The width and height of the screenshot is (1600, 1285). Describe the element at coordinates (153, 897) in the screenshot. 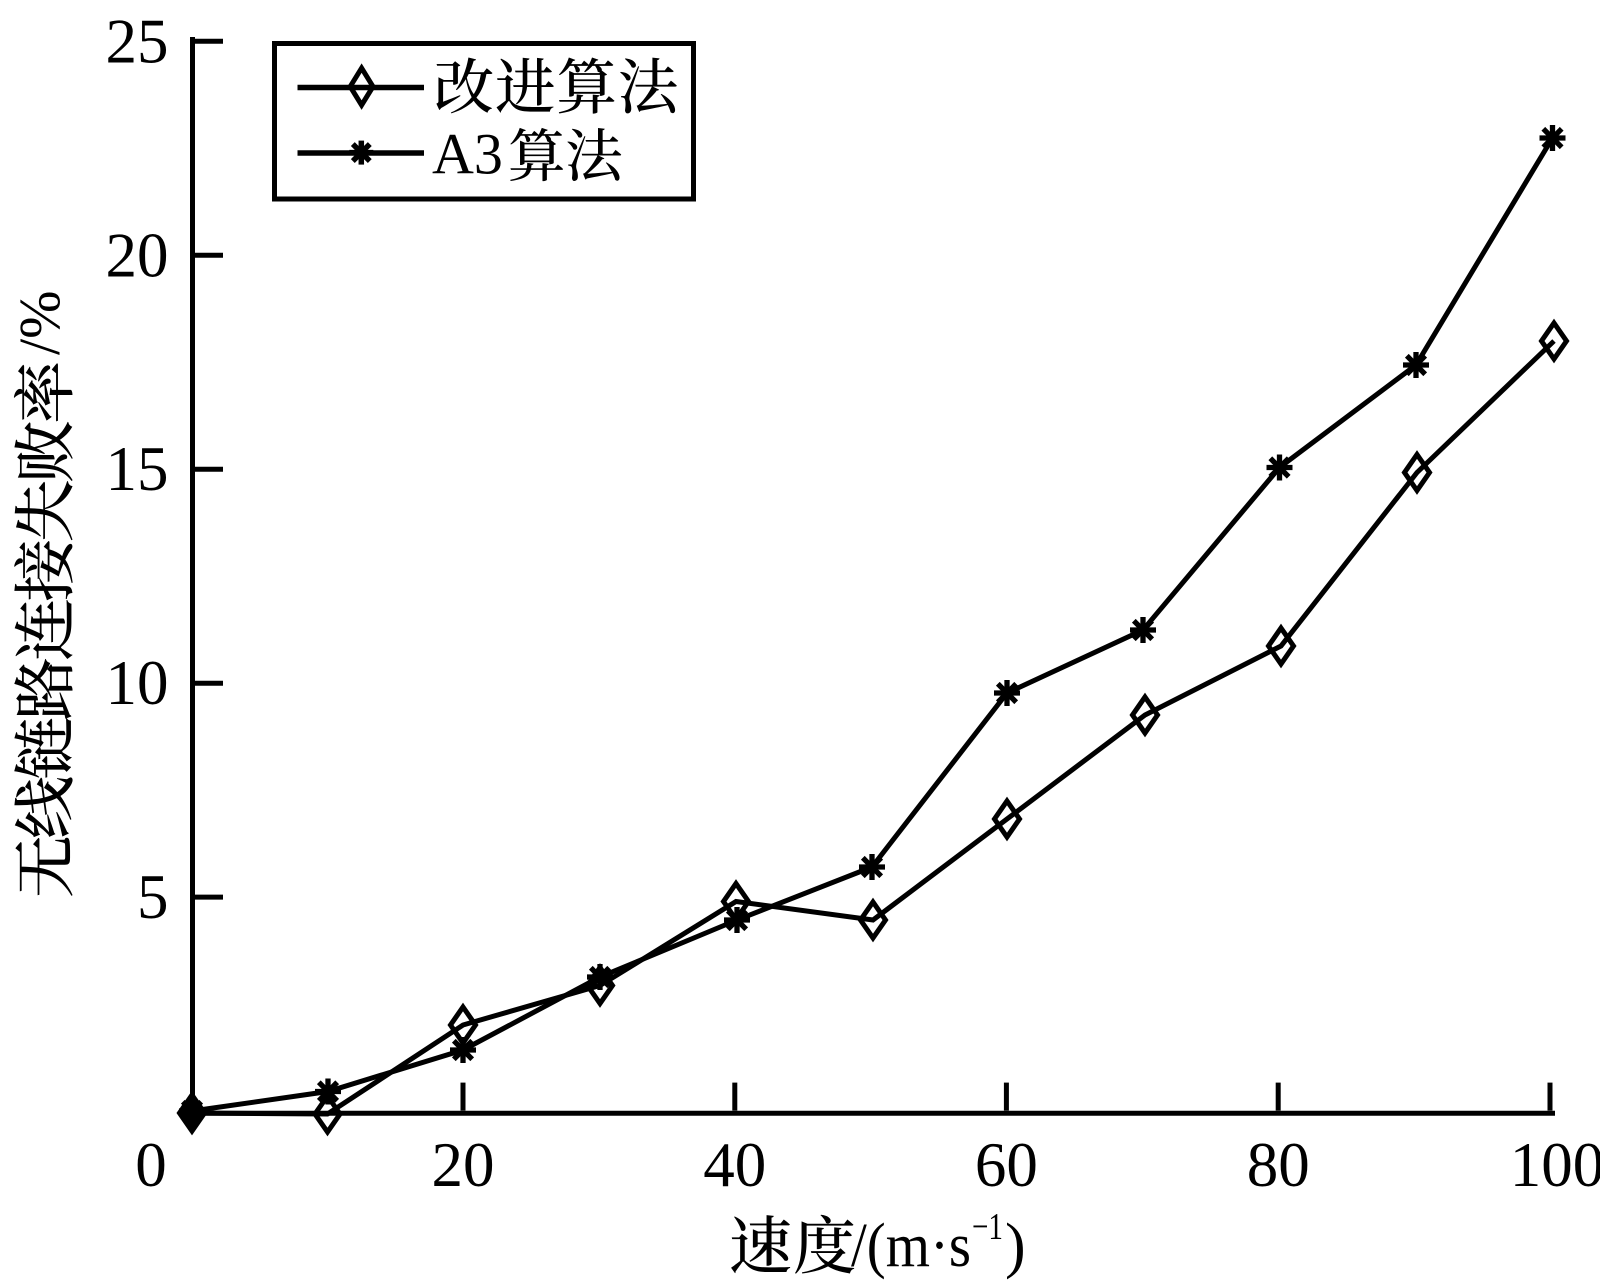

I see `svg-text: 5` at that location.